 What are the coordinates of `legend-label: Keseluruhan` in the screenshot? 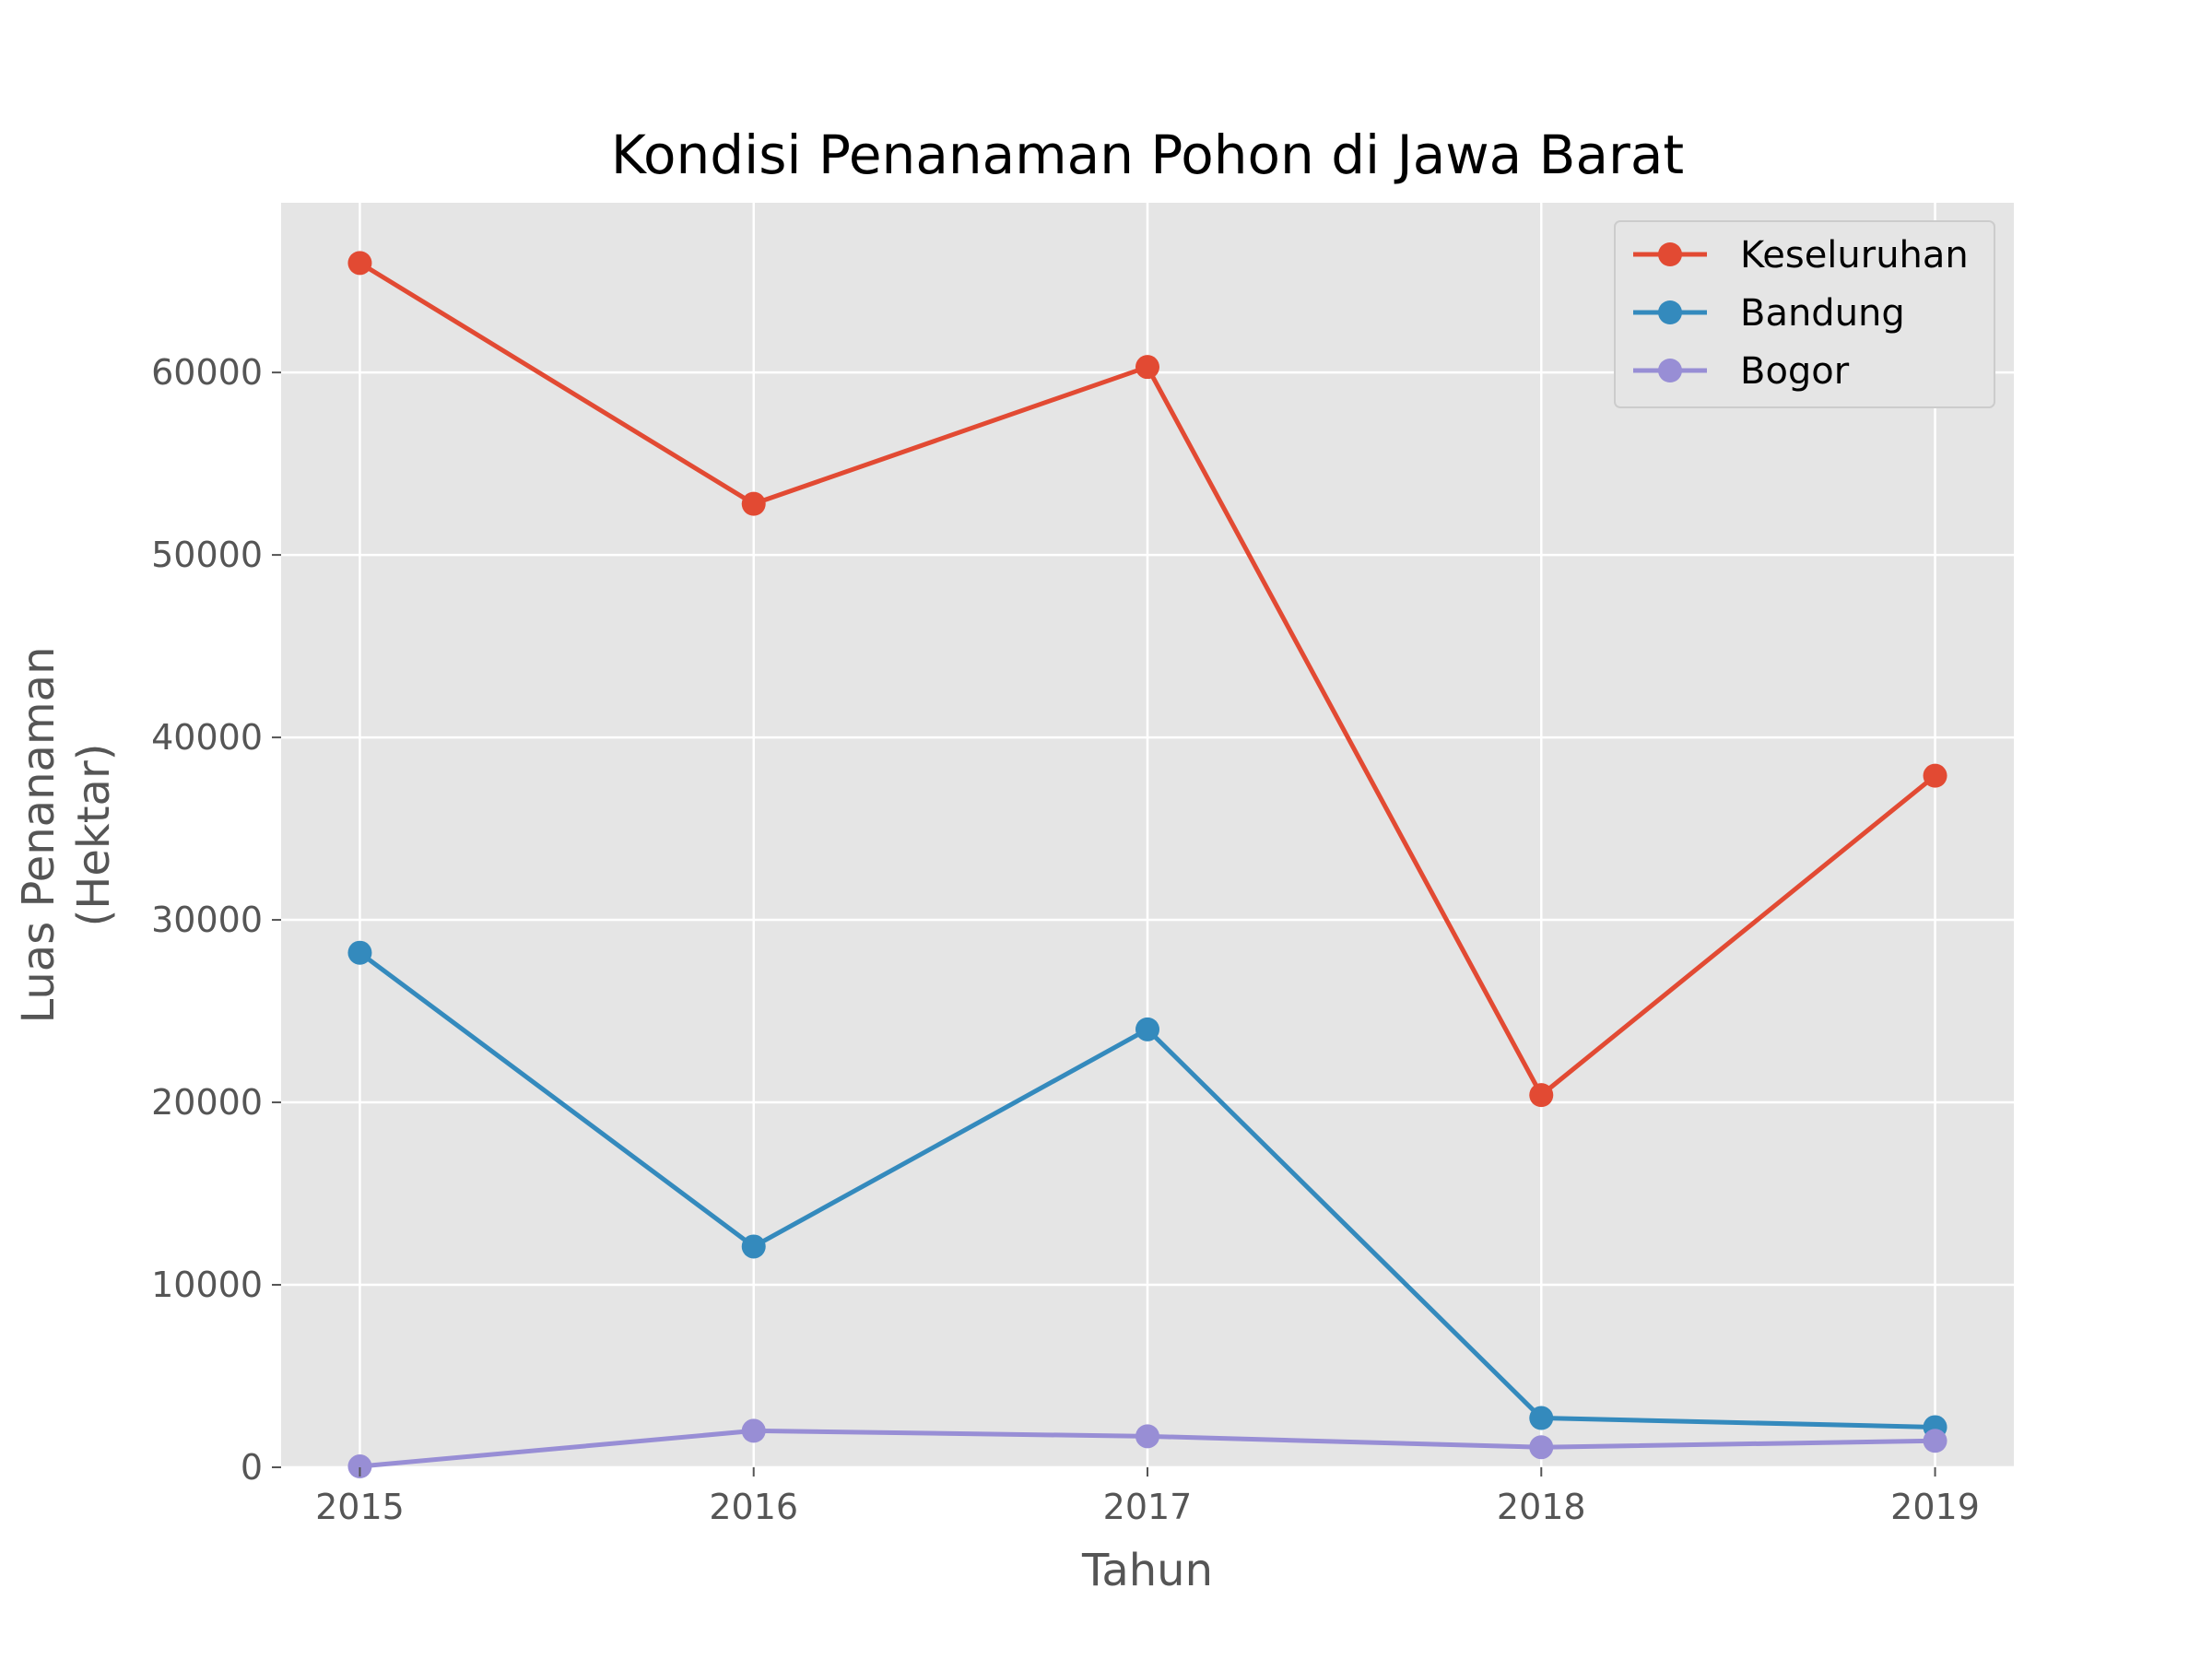 It's located at (1854, 255).